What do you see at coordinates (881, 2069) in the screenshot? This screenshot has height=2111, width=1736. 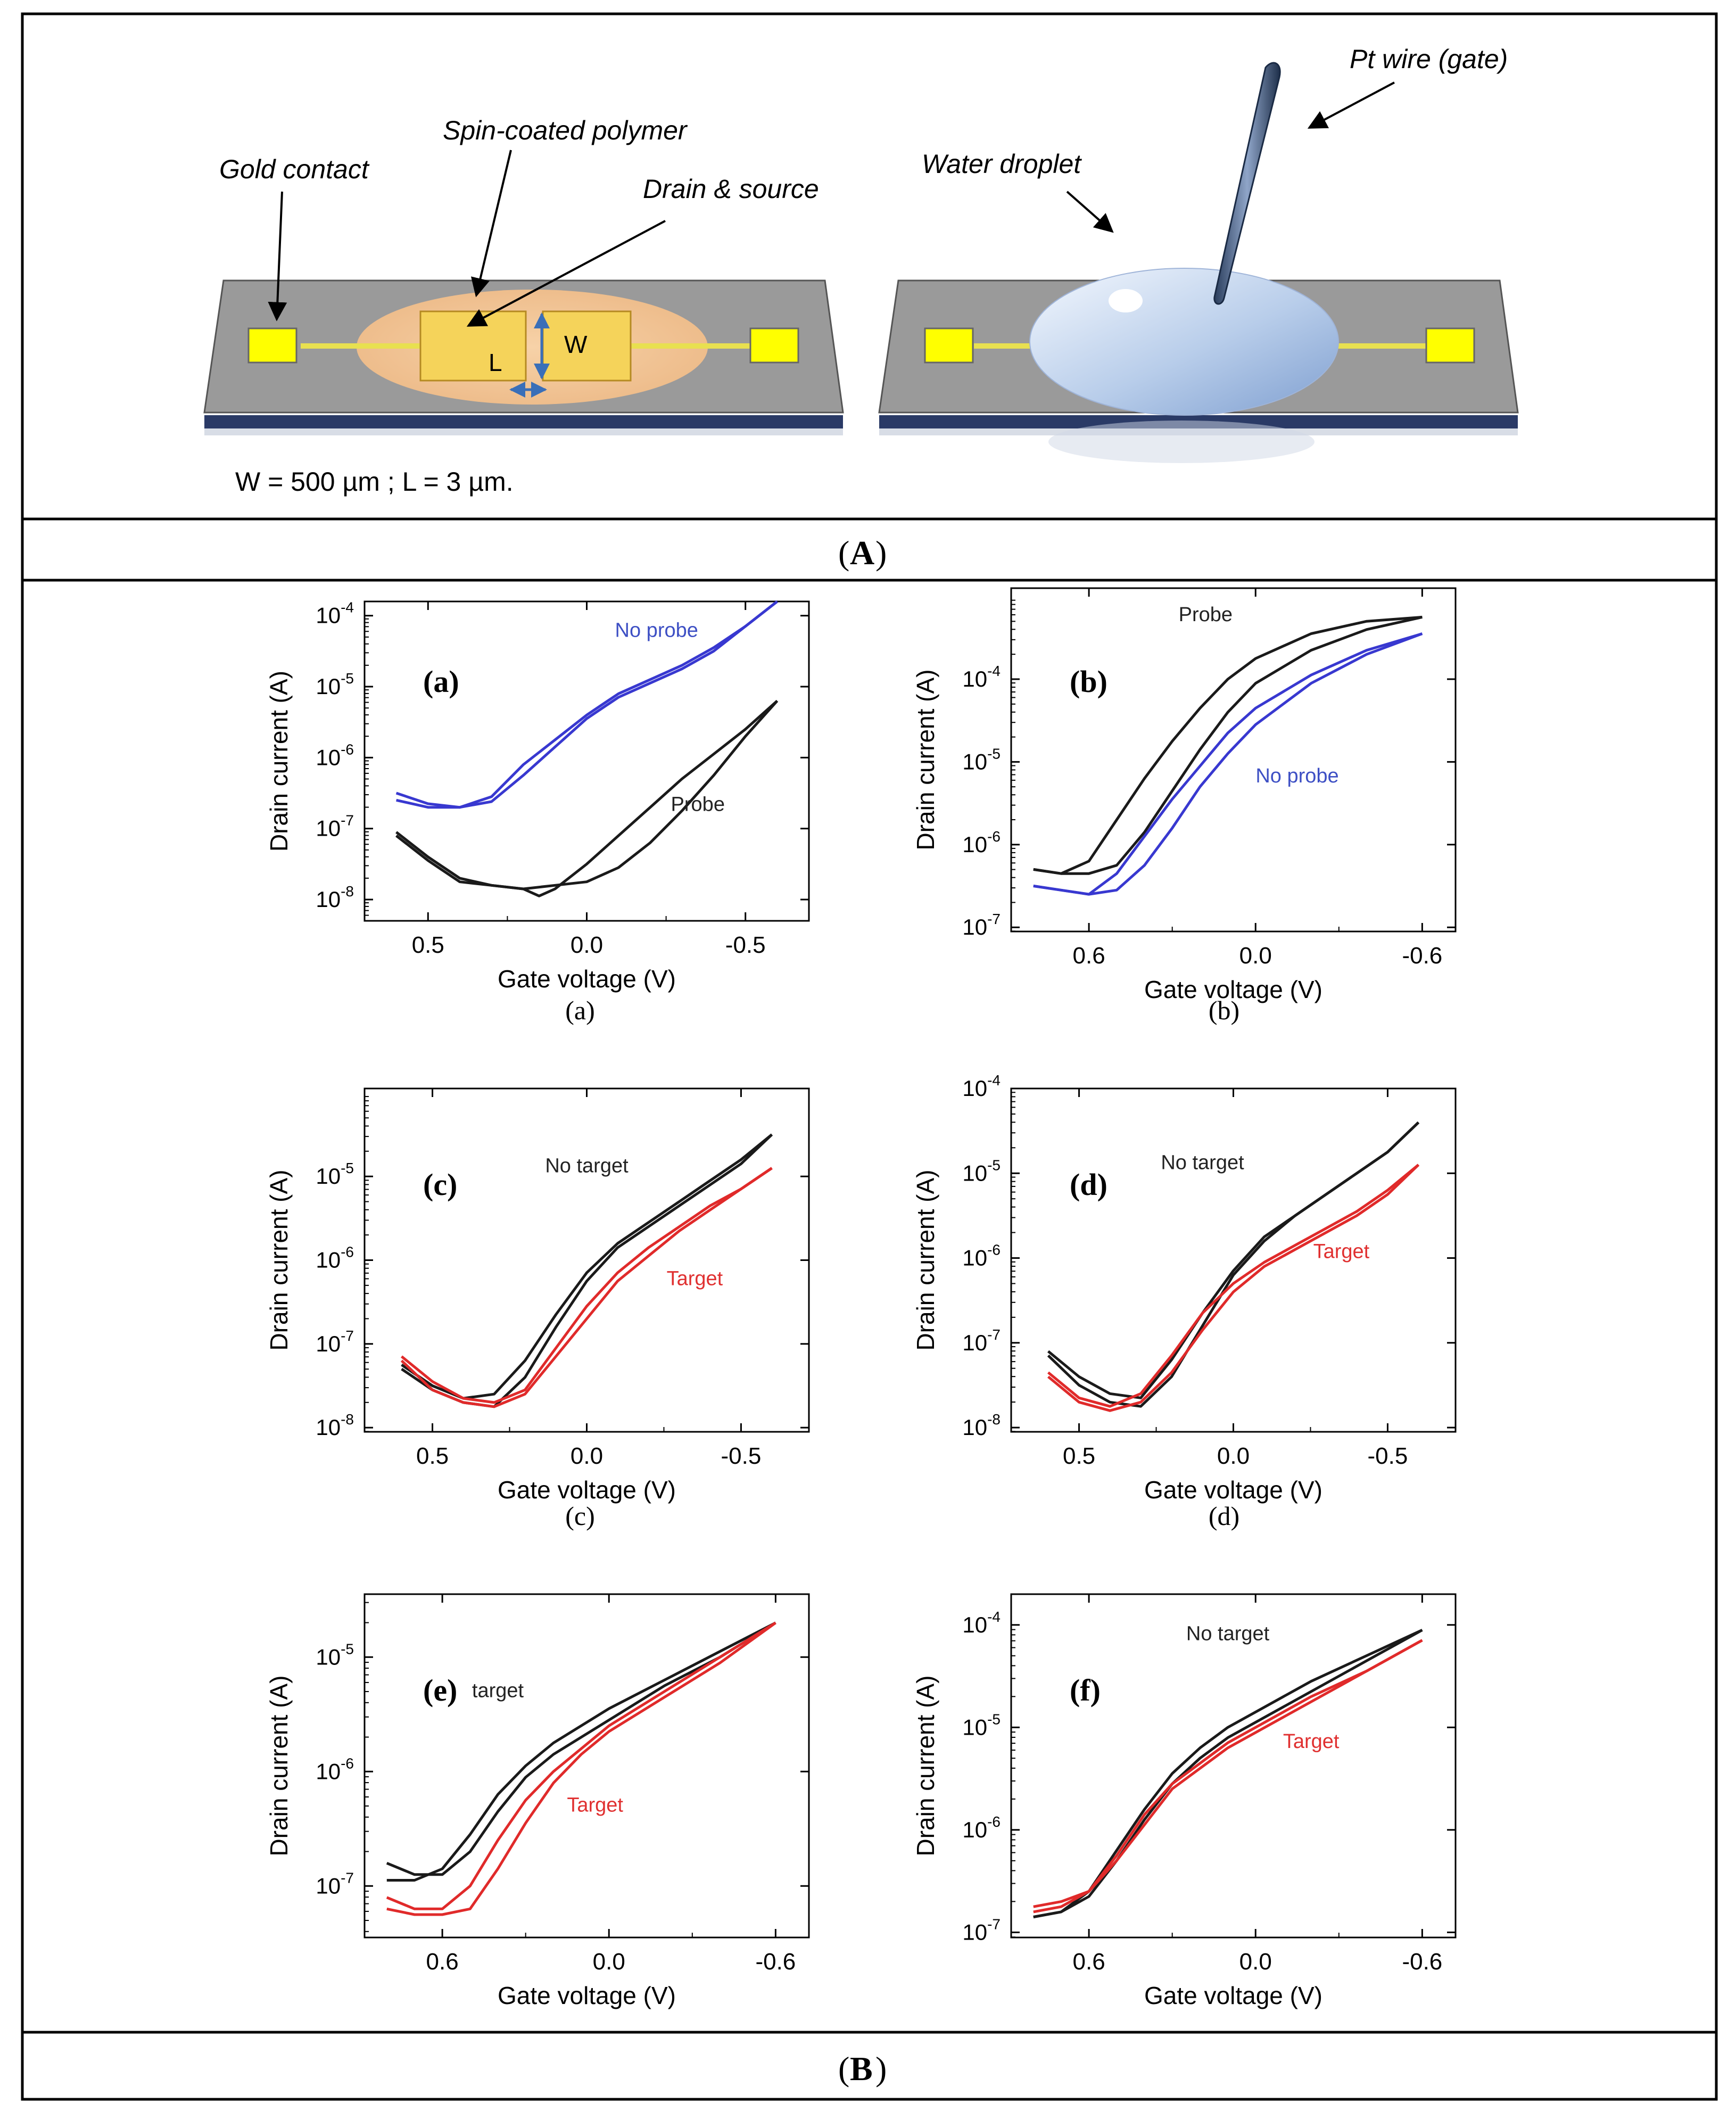 I see `caption-paren-close: )` at bounding box center [881, 2069].